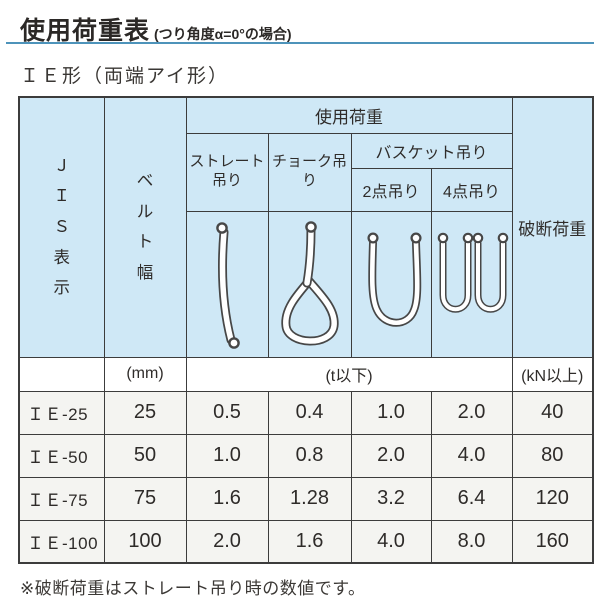 This screenshot has height=600, width=600. I want to click on choke-load-cell: 0.8, so click(309, 455).